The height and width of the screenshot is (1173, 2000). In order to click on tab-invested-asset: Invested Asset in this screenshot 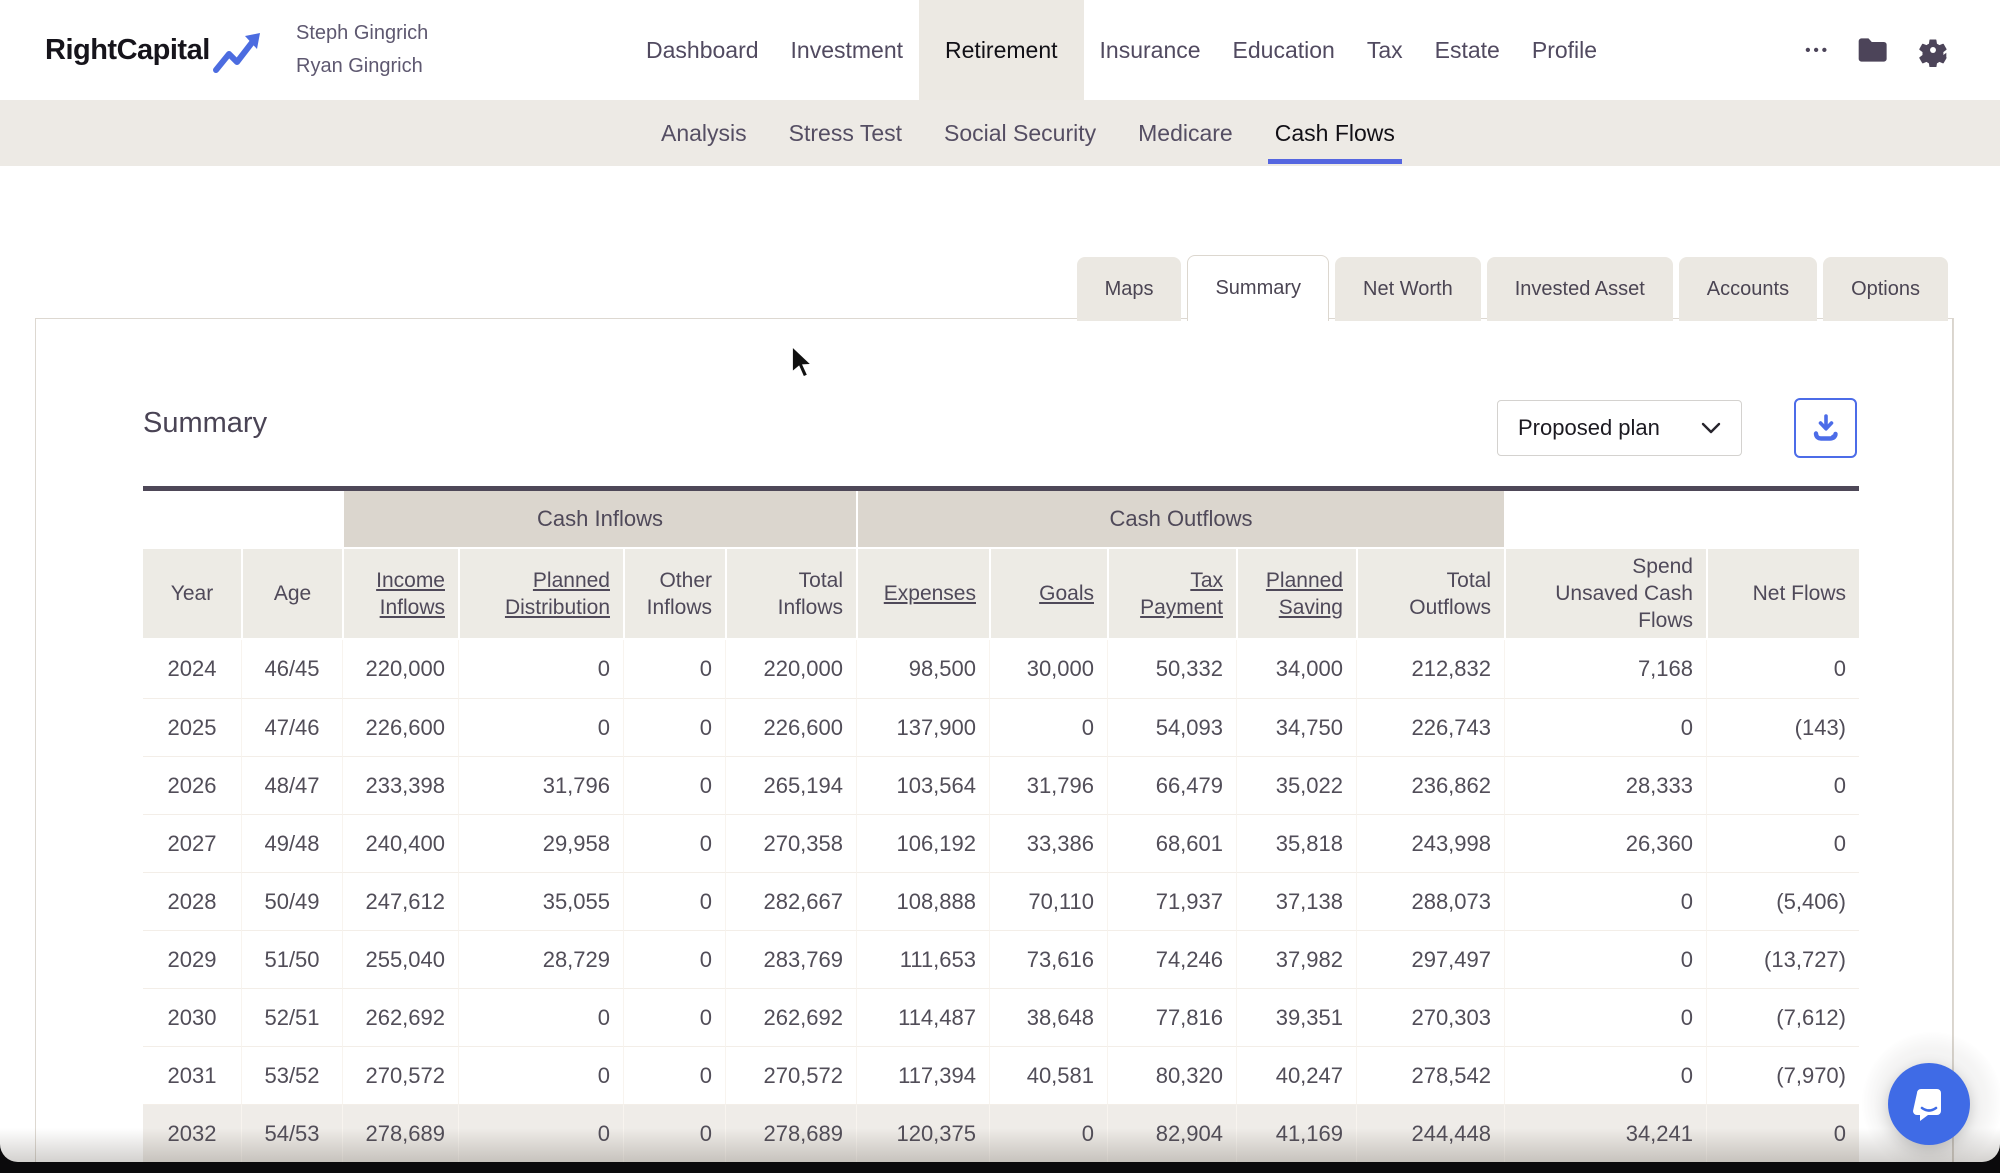, I will do `click(1579, 289)`.